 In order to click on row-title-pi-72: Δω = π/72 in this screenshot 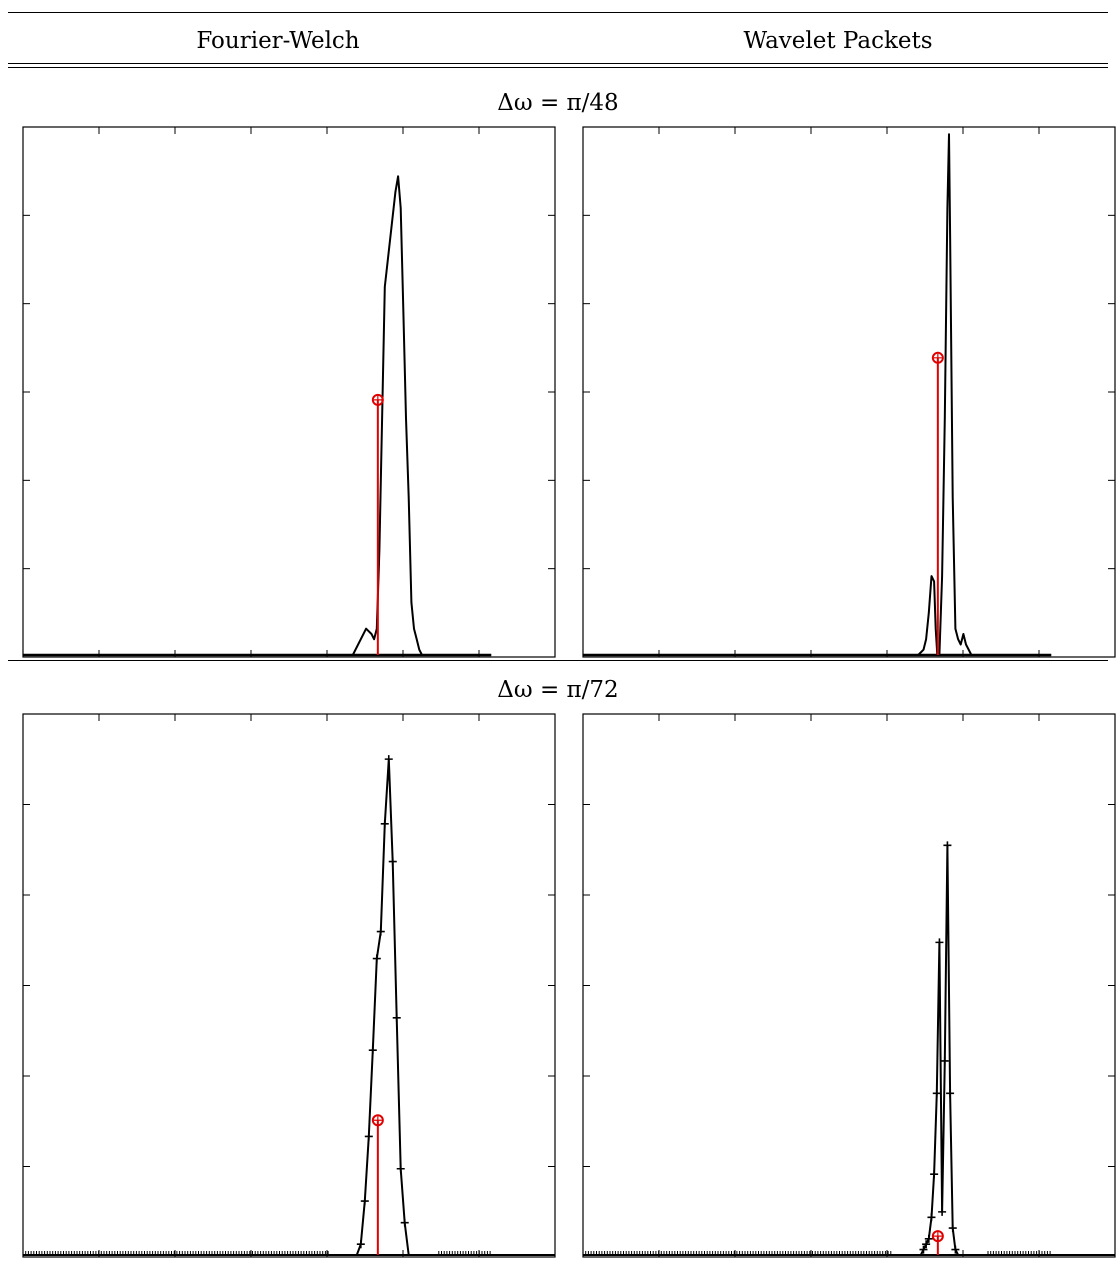, I will do `click(558, 690)`.